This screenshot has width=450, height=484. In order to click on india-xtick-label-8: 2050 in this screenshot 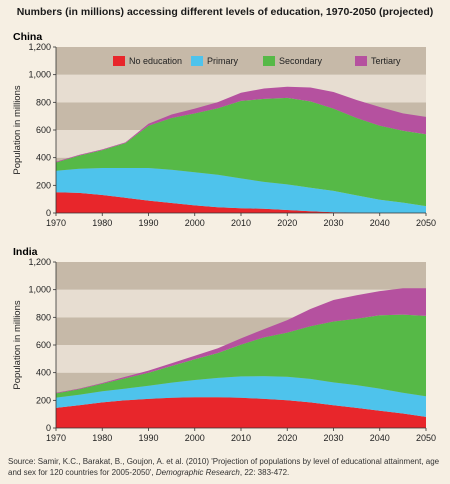, I will do `click(426, 438)`.